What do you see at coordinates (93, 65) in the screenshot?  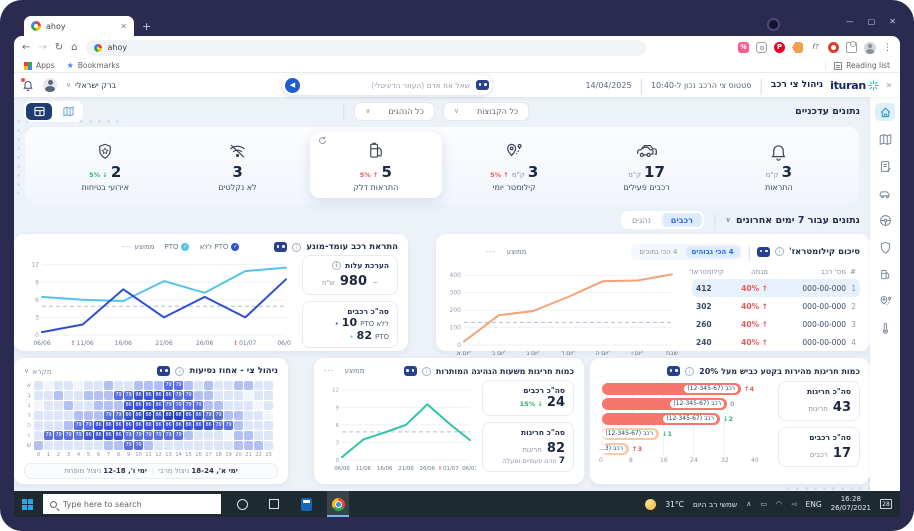 I see `bookmarks-shortcut: ★ Bookmarks` at bounding box center [93, 65].